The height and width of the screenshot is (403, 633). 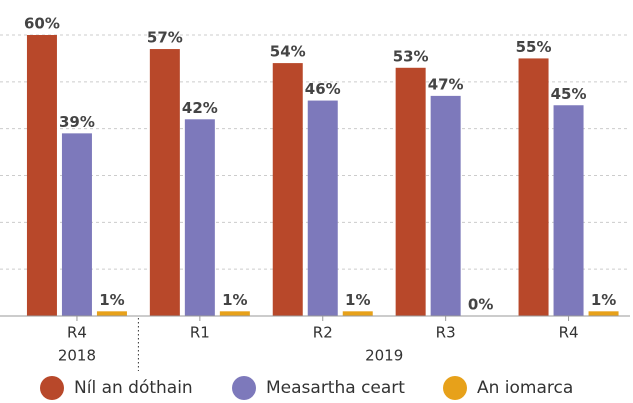 What do you see at coordinates (480, 305) in the screenshot?
I see `value-label: 0%` at bounding box center [480, 305].